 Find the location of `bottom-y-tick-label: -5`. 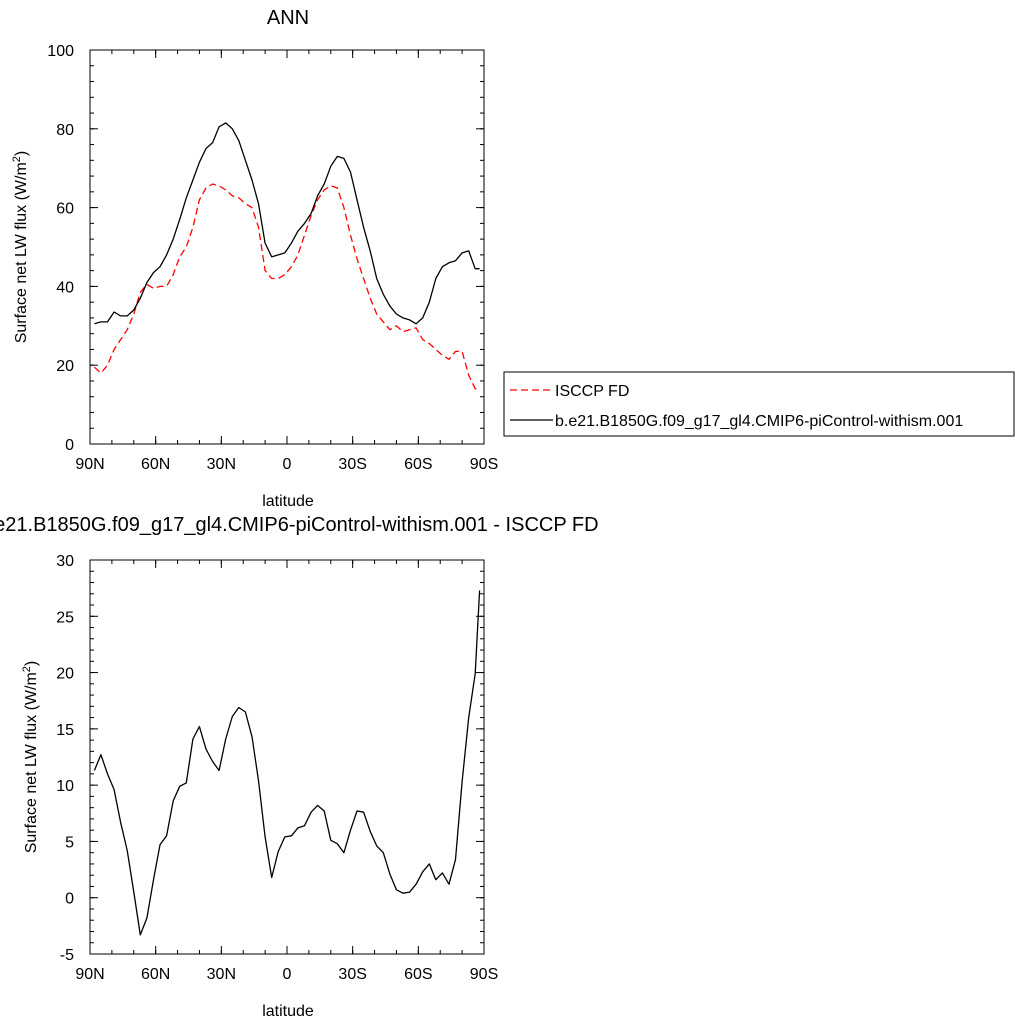

bottom-y-tick-label: -5 is located at coordinates (67, 955).